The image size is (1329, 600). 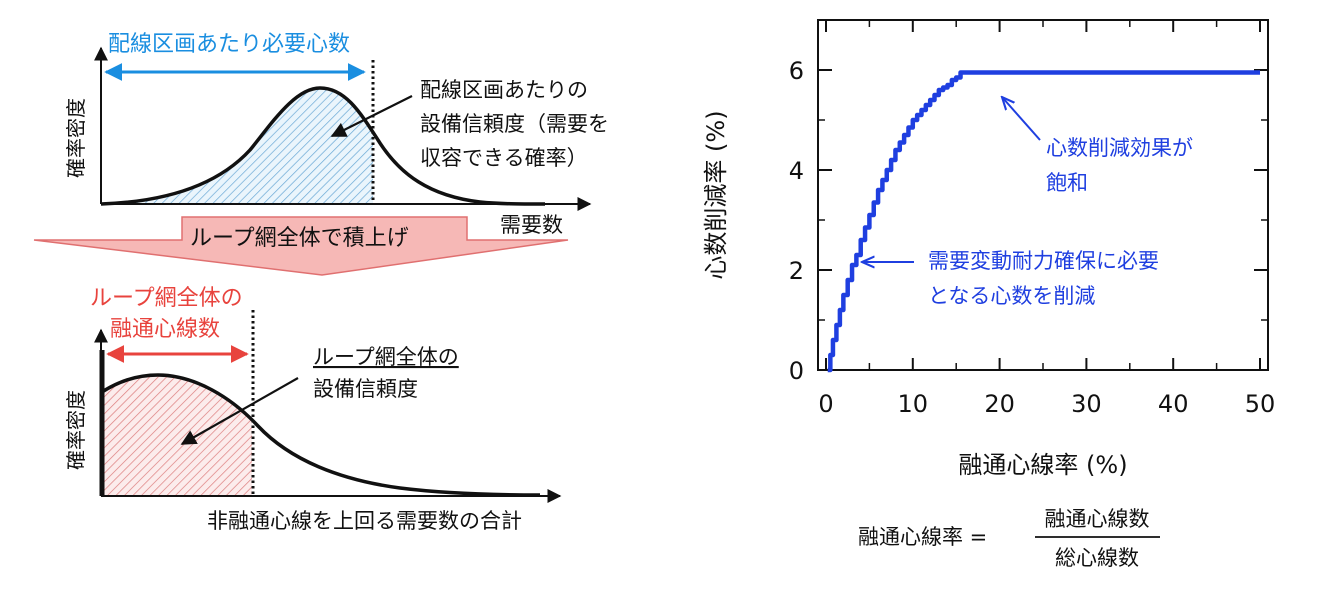 What do you see at coordinates (1173, 404) in the screenshot?
I see `x-tick-label: 40` at bounding box center [1173, 404].